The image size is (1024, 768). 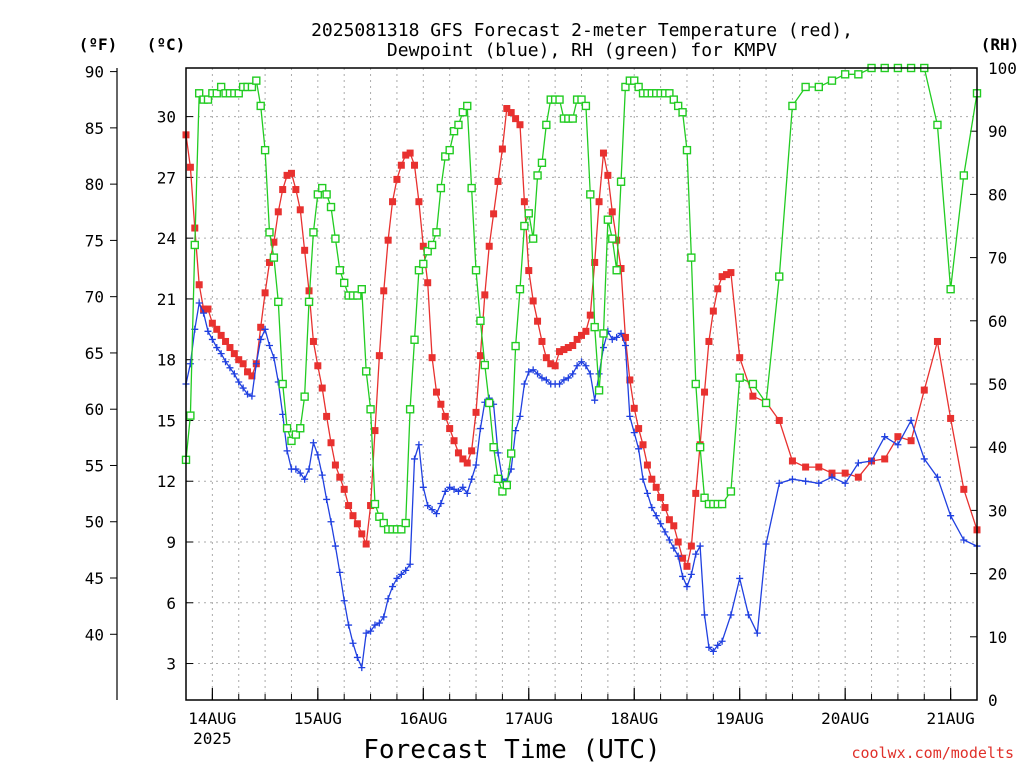 What do you see at coordinates (212, 738) in the screenshot?
I see `x-tick-sublabel-14AUG: 2025` at bounding box center [212, 738].